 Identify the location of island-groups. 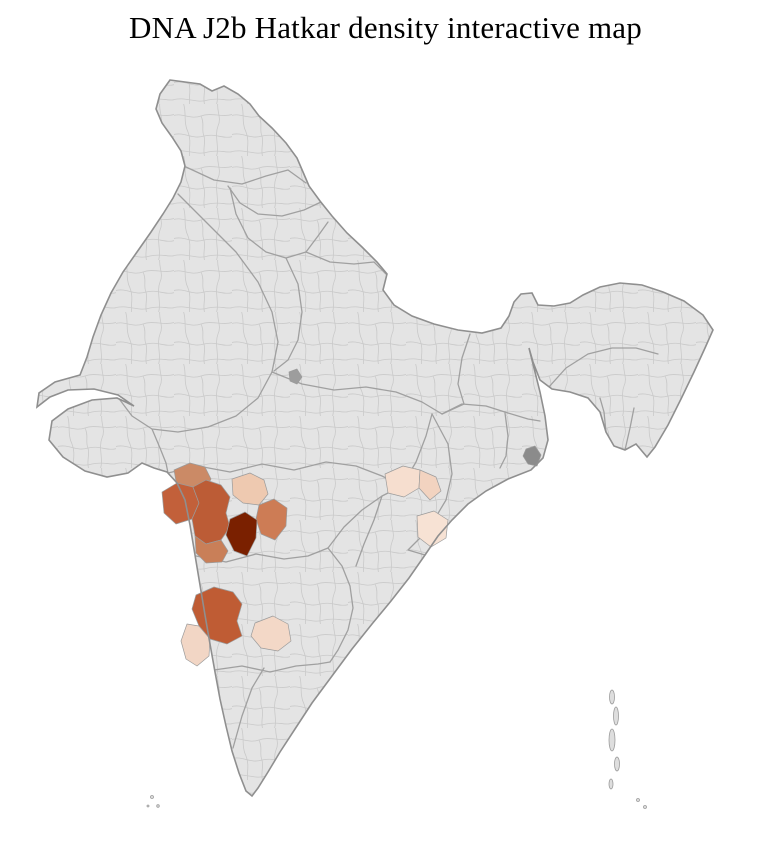
(396, 749).